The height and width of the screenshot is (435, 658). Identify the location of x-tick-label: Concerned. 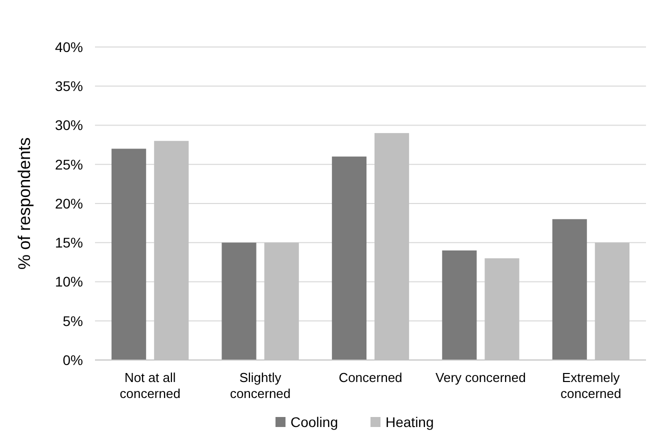
(370, 377).